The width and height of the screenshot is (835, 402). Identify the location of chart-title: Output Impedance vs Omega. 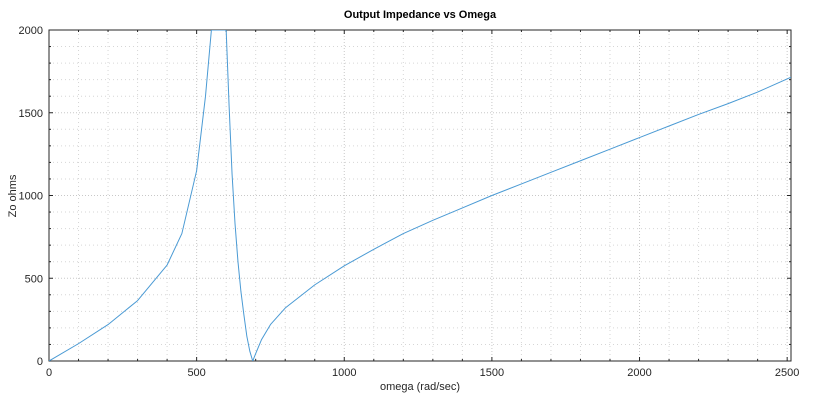
(420, 15).